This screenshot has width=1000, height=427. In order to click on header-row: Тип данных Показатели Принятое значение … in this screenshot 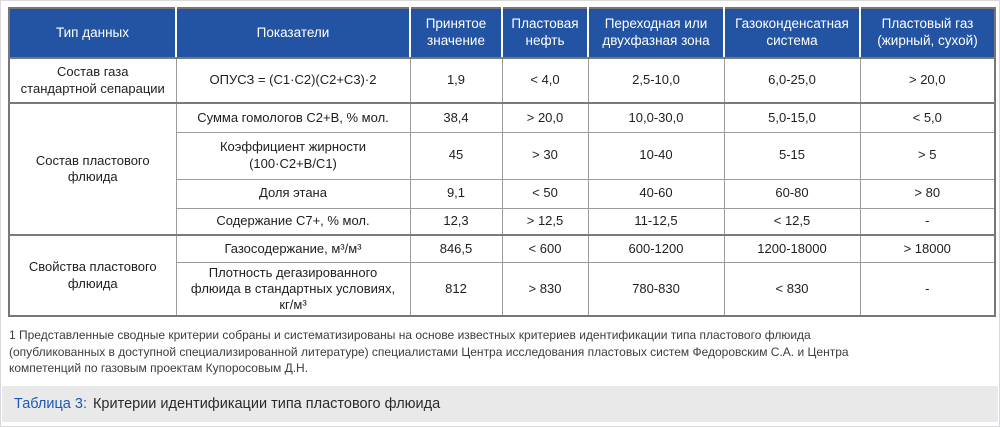, I will do `click(502, 33)`.